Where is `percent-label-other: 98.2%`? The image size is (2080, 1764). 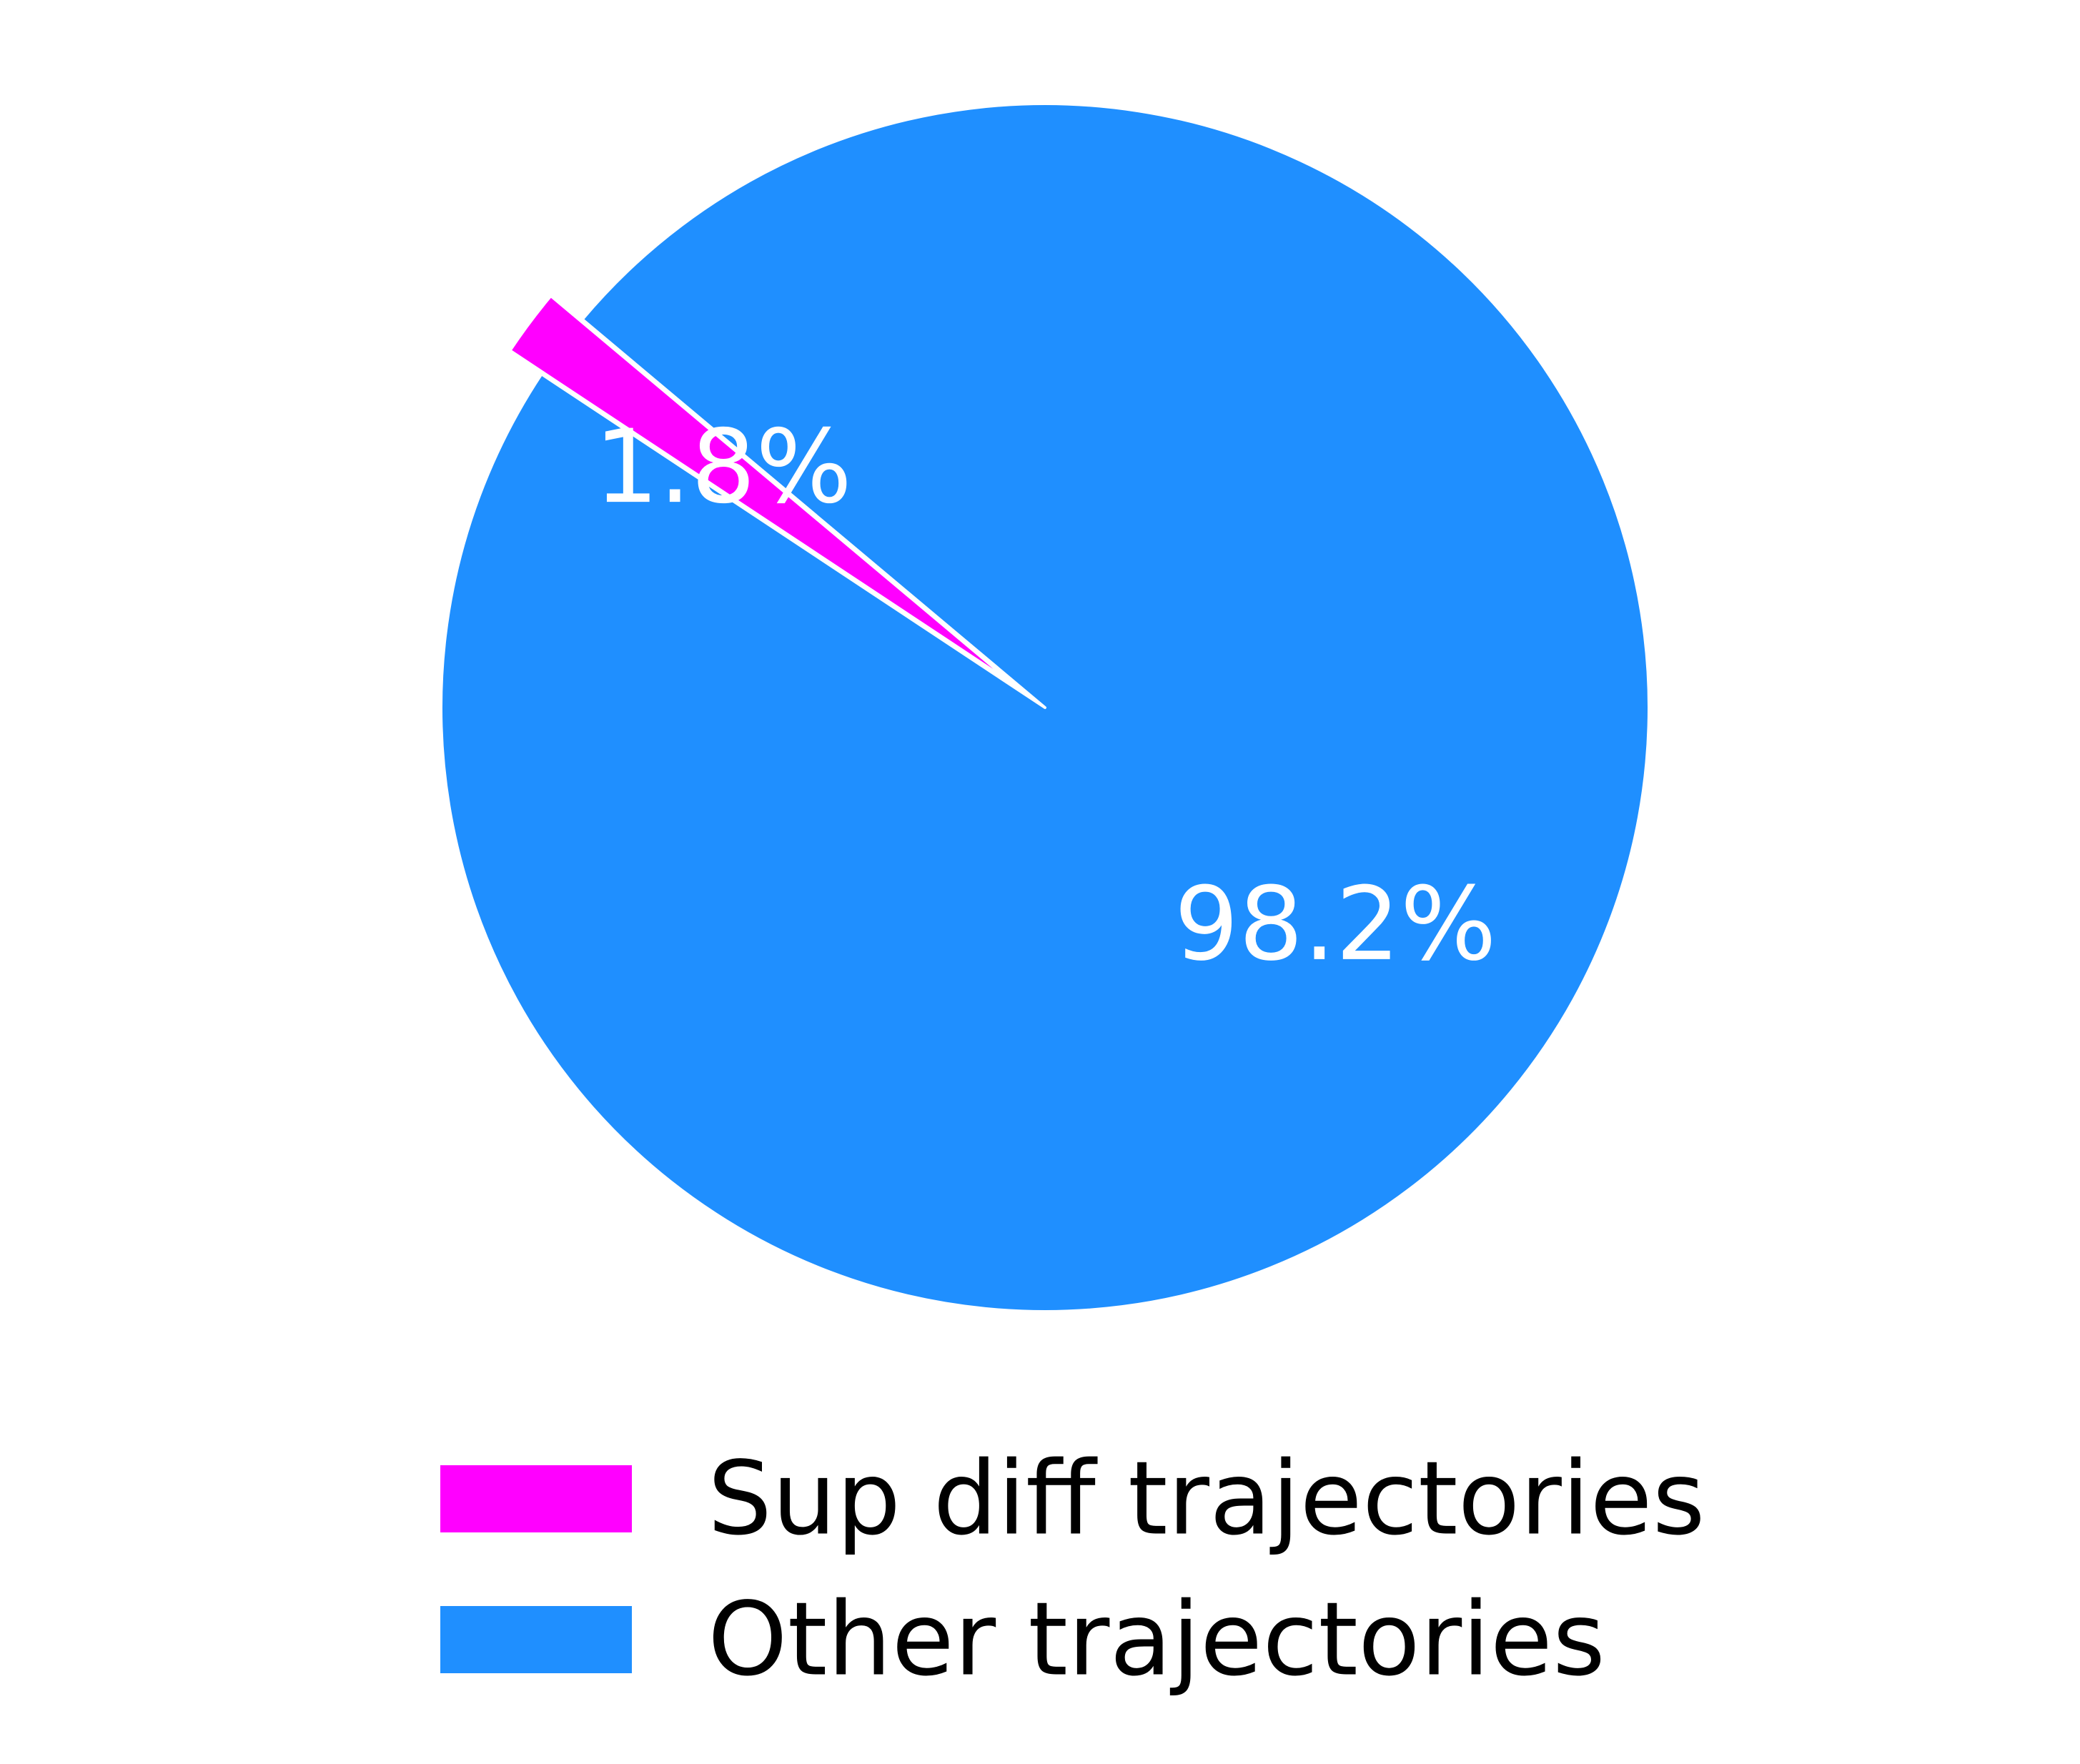 percent-label-other: 98.2% is located at coordinates (1335, 924).